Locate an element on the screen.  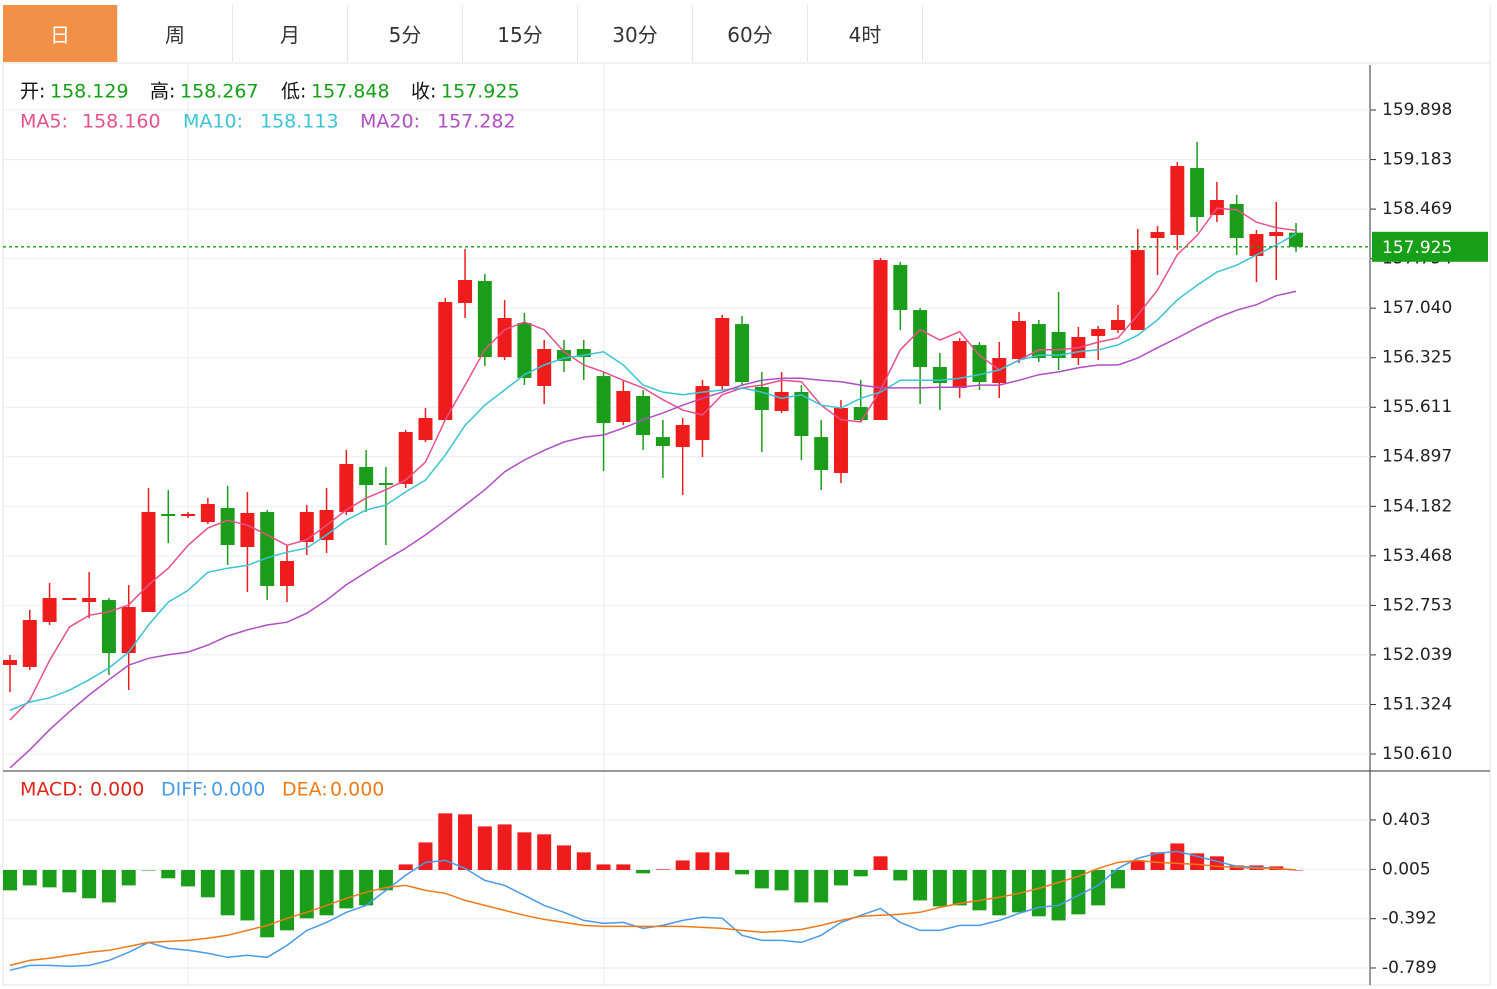
ohlc-label: 收: is located at coordinates (423, 92).